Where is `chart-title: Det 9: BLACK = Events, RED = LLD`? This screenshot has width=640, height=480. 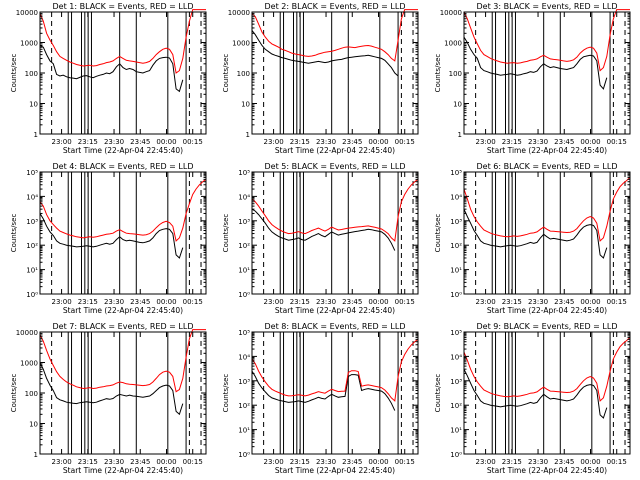 chart-title: Det 9: BLACK = Events, RED = LLD is located at coordinates (547, 326).